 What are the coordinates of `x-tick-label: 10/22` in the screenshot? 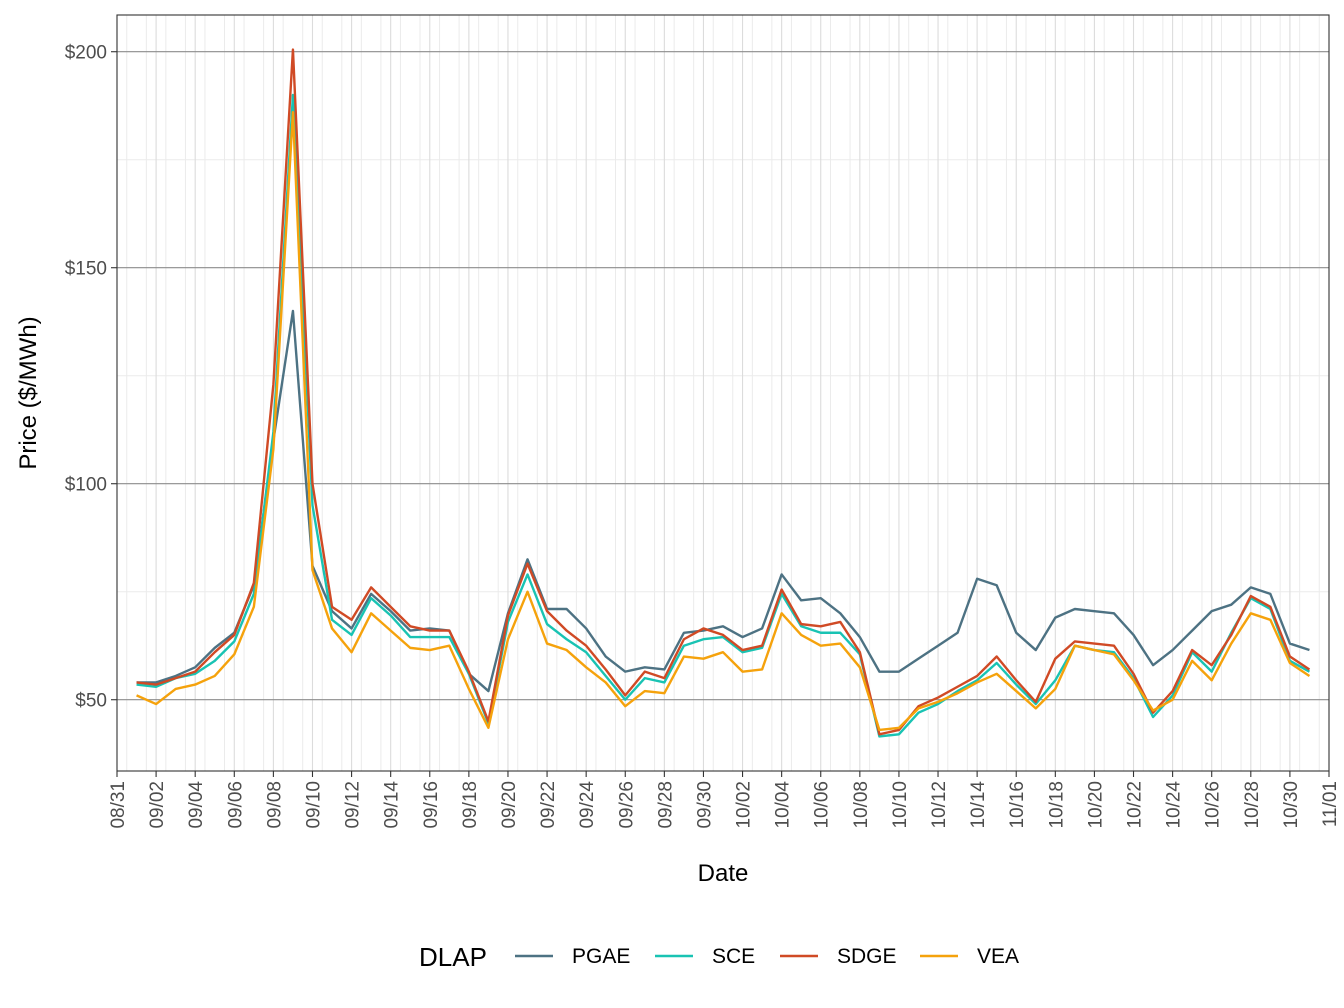 It's located at (1135, 805).